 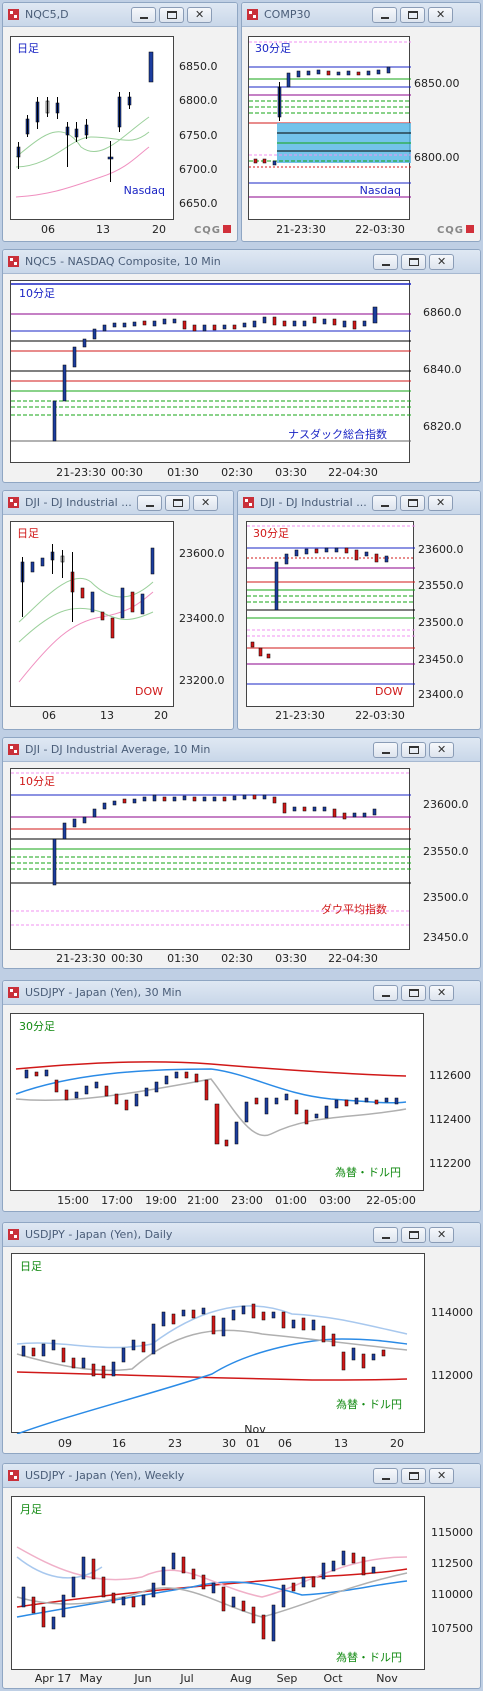 I want to click on month-label: Nov, so click(x=255, y=1429).